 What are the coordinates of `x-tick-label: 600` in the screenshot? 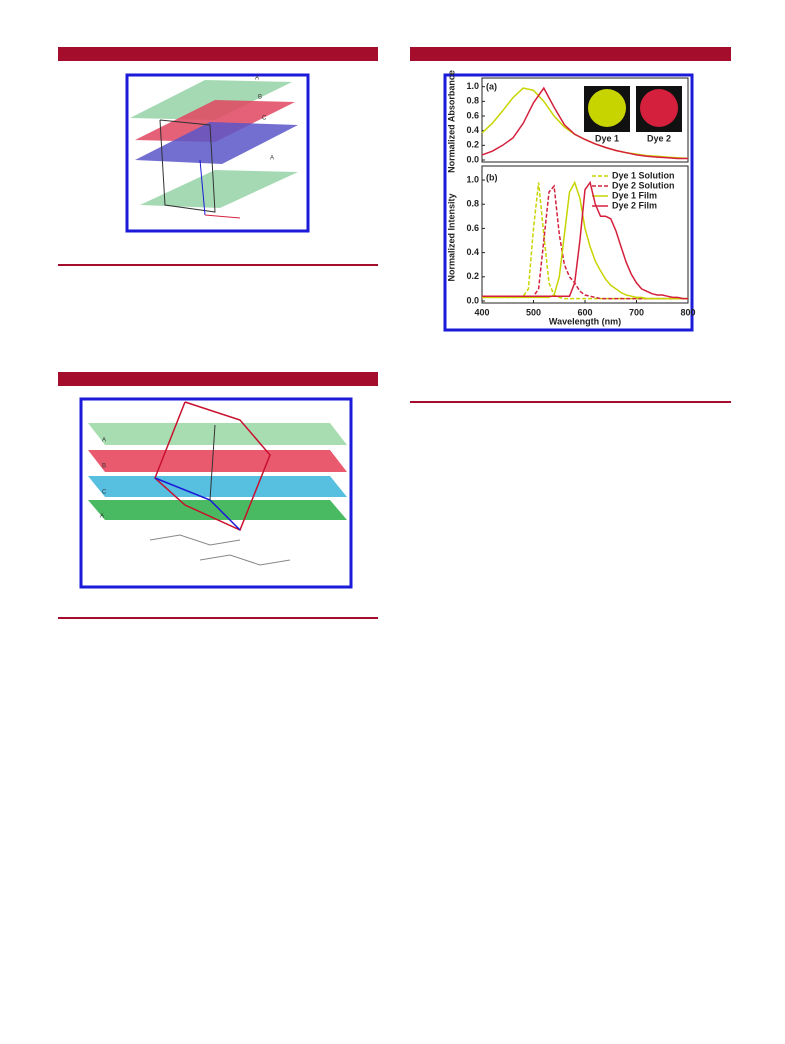 It's located at (584, 312).